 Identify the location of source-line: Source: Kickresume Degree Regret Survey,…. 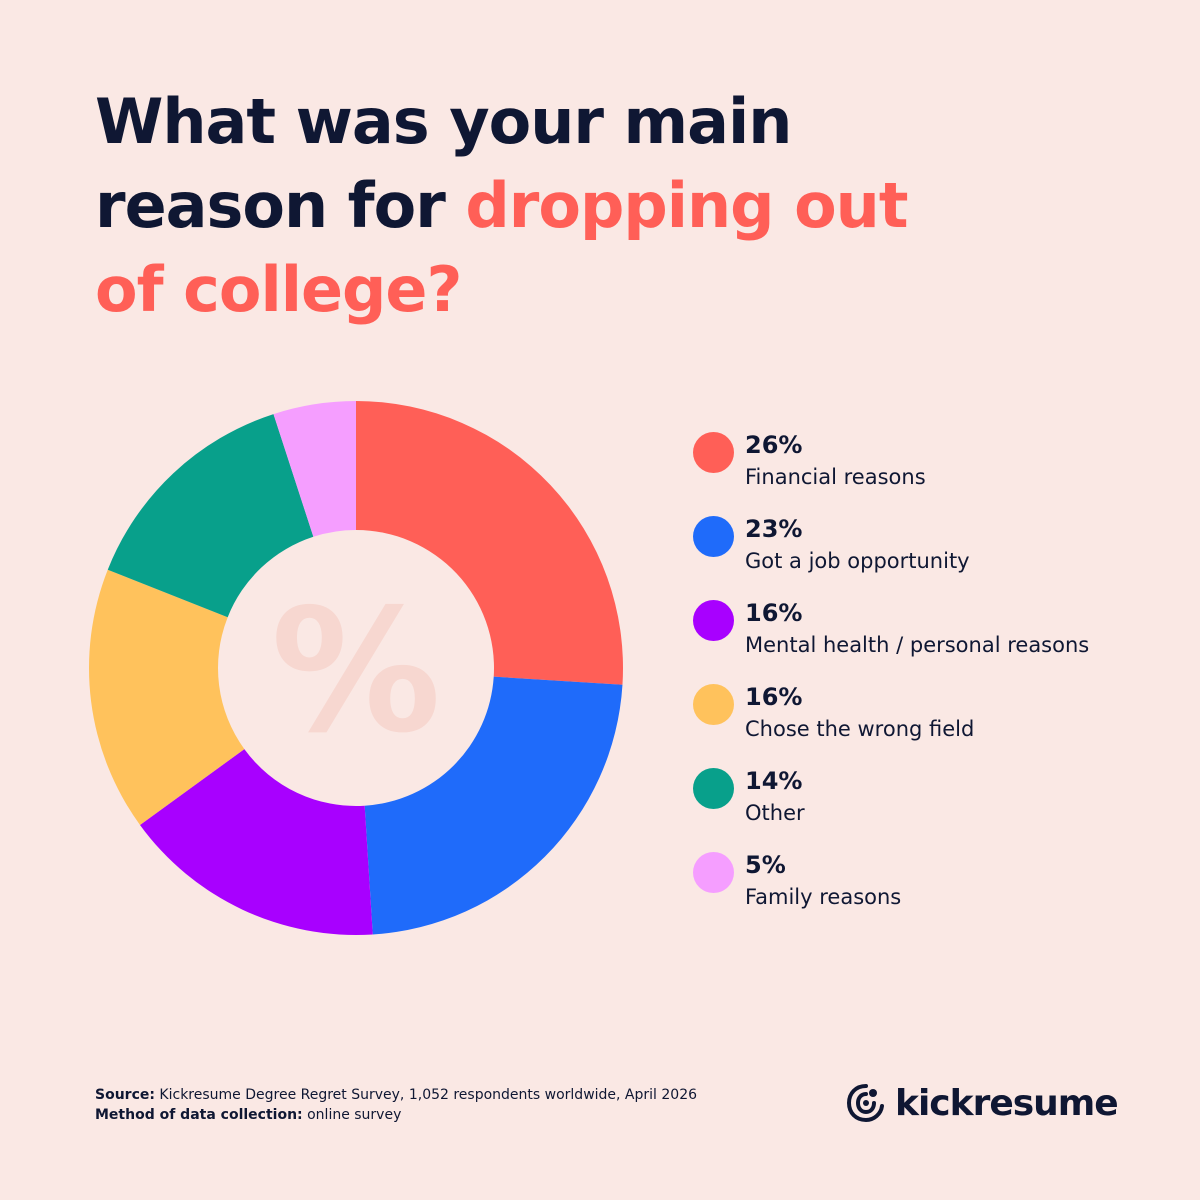
(396, 1095).